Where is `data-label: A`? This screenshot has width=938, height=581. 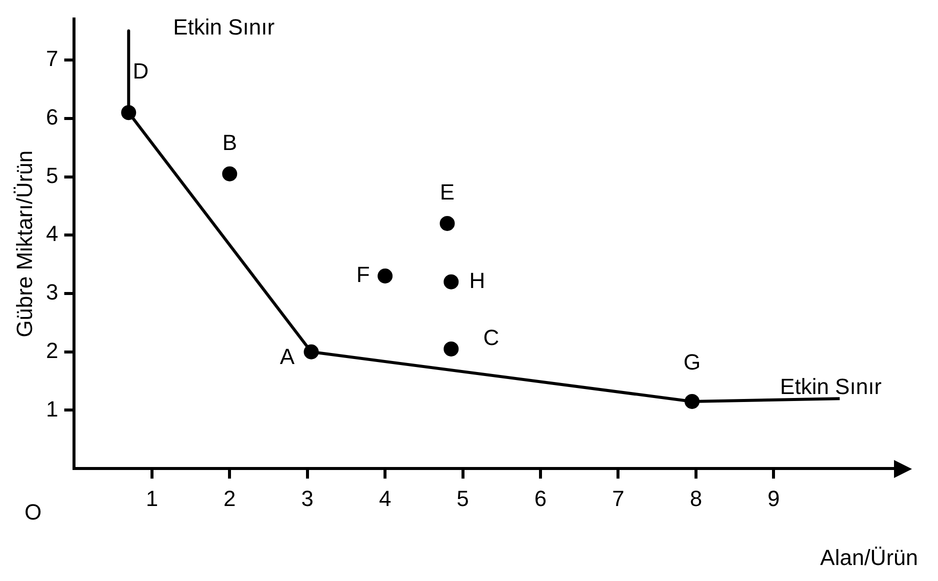
data-label: A is located at coordinates (287, 356).